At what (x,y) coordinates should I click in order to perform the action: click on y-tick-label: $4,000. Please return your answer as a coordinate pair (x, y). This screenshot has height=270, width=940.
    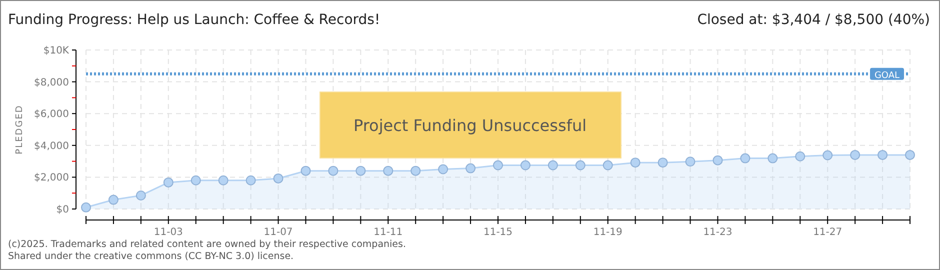
    Looking at the image, I should click on (51, 146).